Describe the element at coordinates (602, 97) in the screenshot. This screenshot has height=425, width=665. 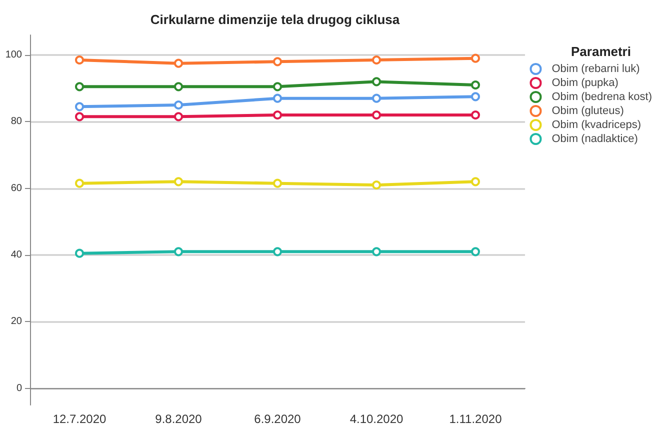
I see `legend-label: Obim (bedrena kost)` at that location.